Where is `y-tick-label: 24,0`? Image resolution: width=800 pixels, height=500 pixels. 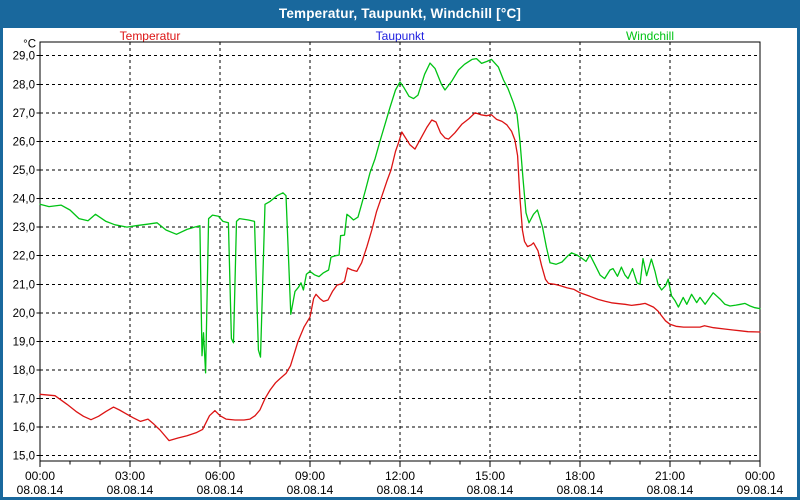 y-tick-label: 24,0 is located at coordinates (24, 200).